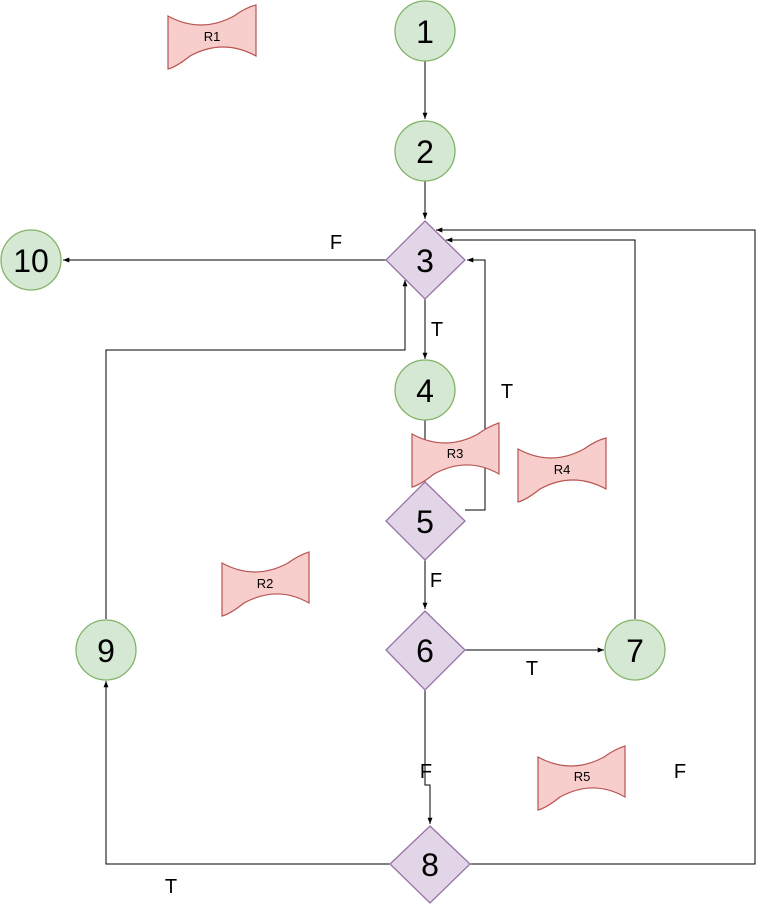  Describe the element at coordinates (171, 887) in the screenshot. I see `edge-label-8-9: T` at that location.